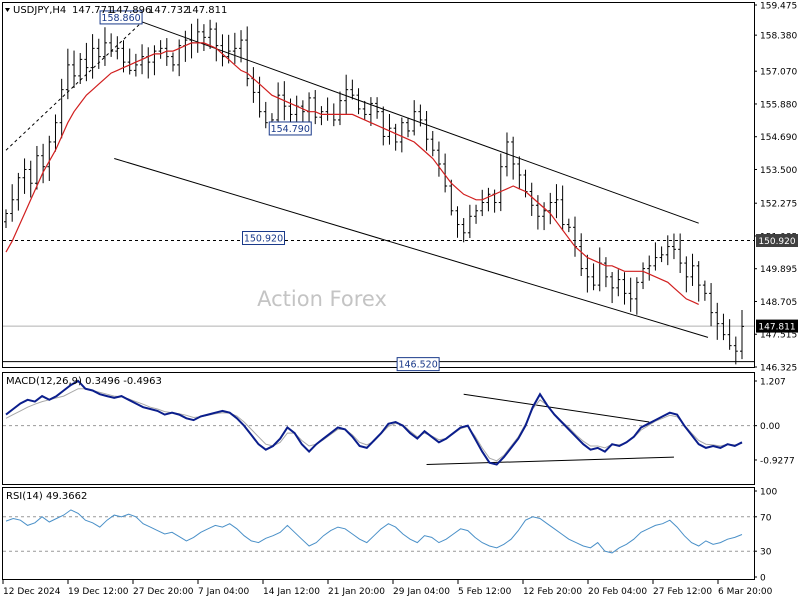  What do you see at coordinates (98, 592) in the screenshot?
I see `time-tick-label: 19 Dec 12:00` at bounding box center [98, 592].